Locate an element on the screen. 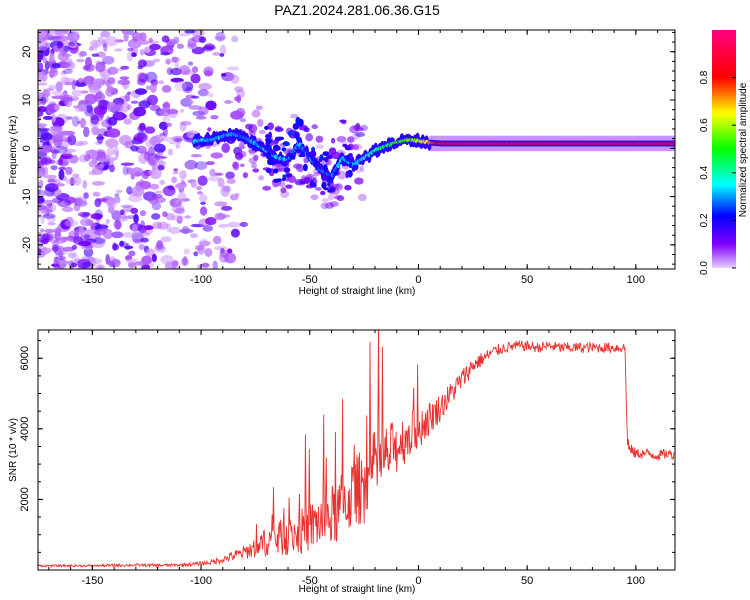  y-tick-label: -10 is located at coordinates (27, 197).